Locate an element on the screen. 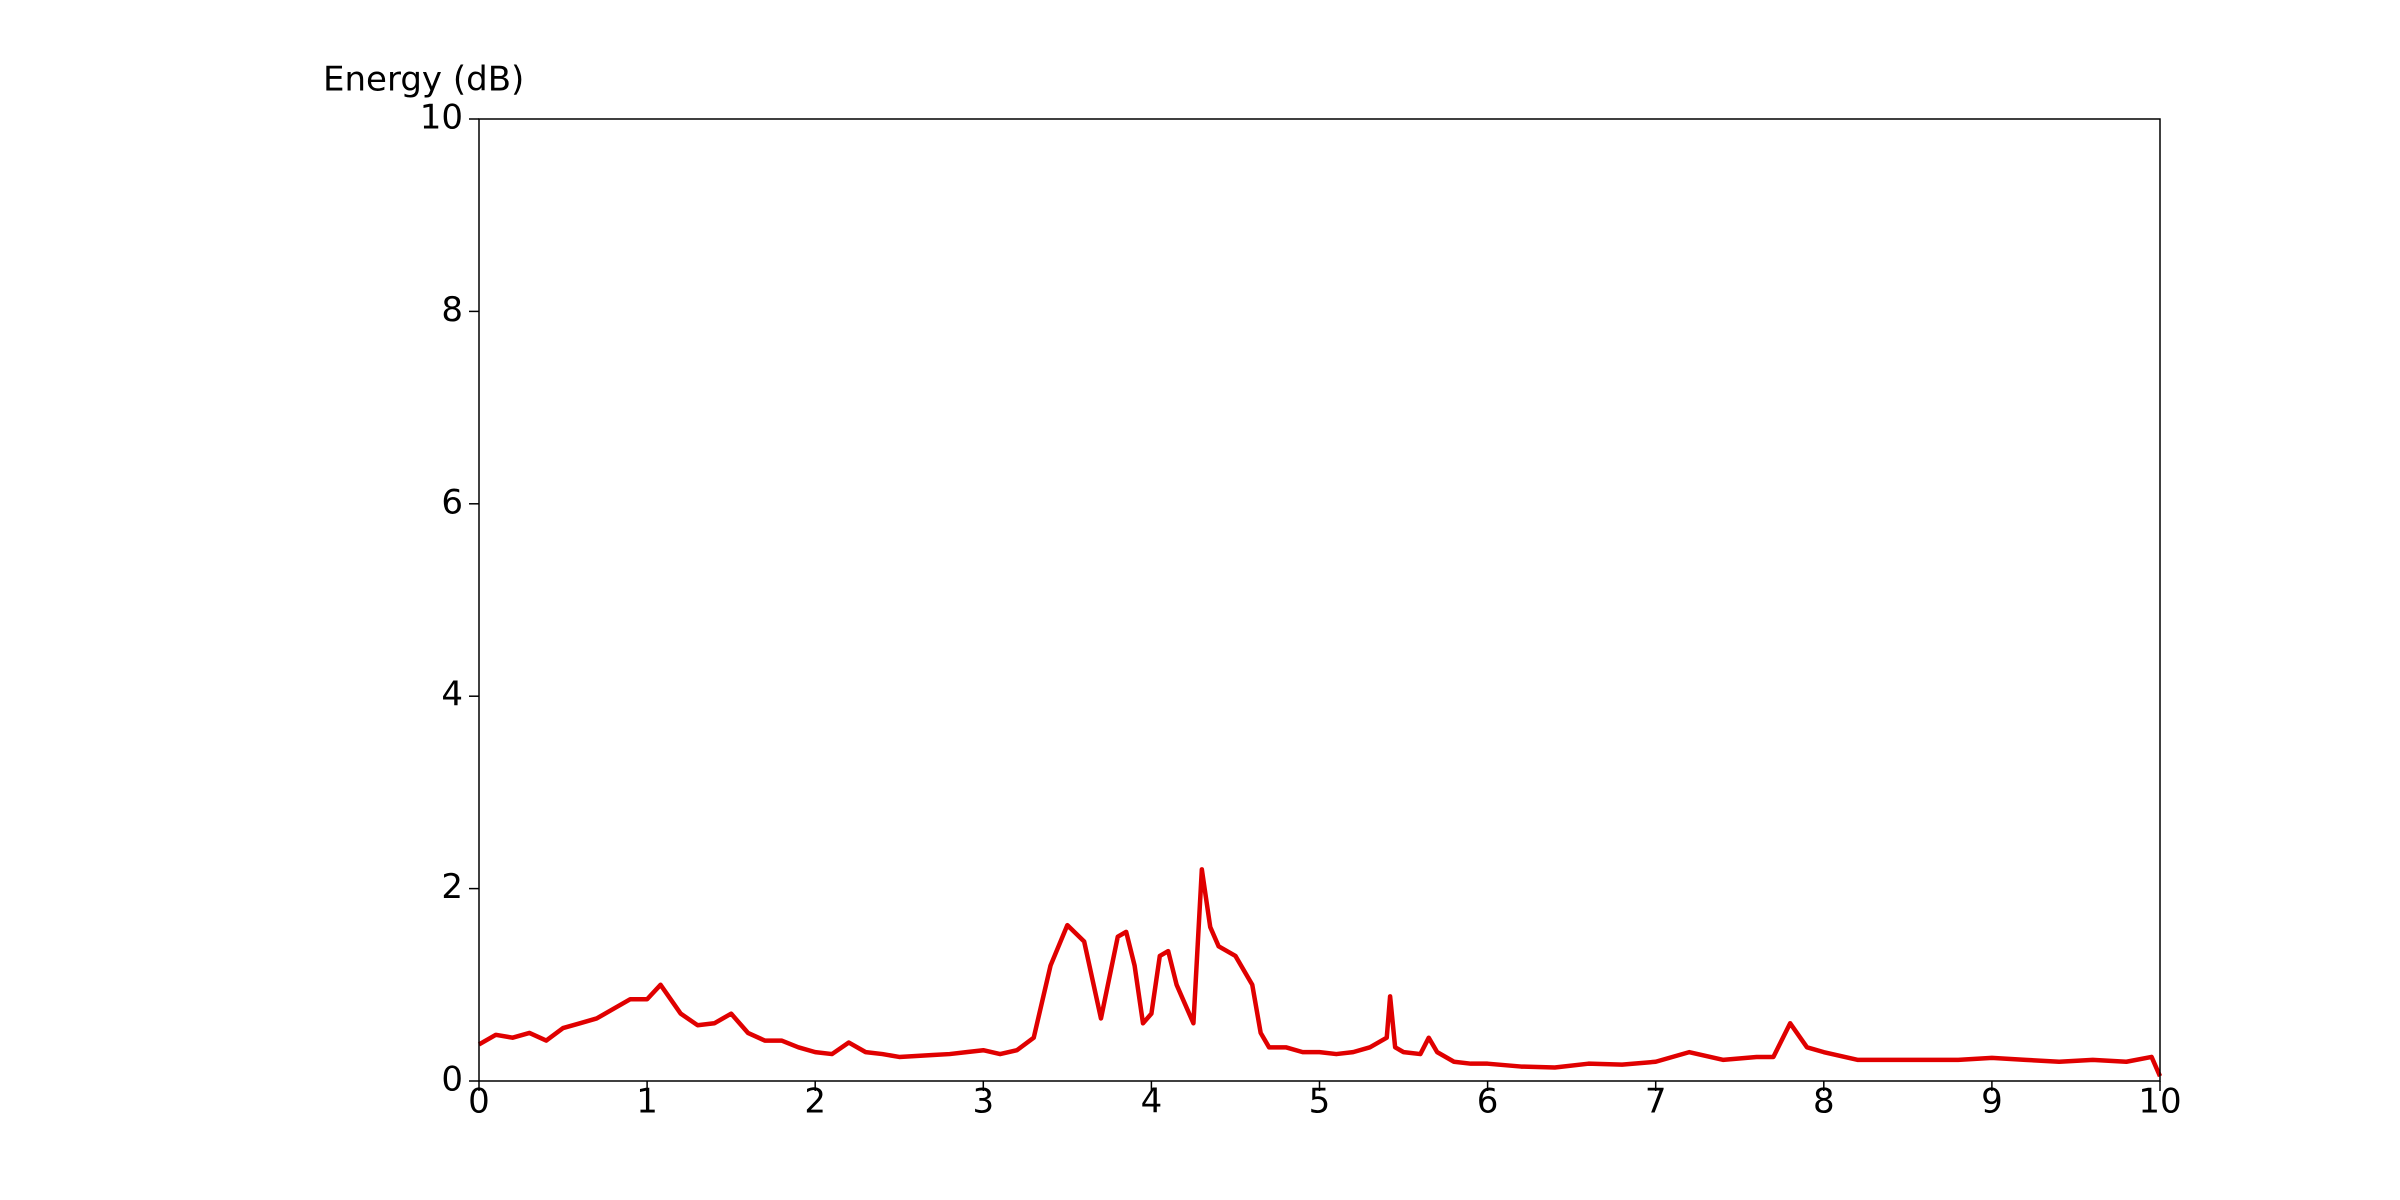 The image size is (2400, 1200). x-tick-label: 4 is located at coordinates (1152, 1102).